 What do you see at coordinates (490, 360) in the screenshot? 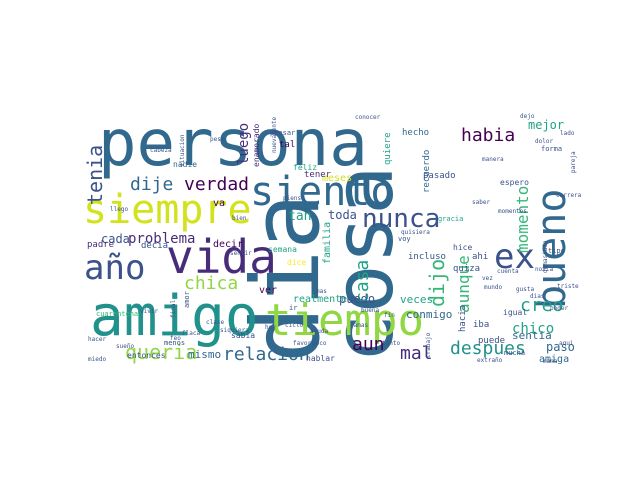
I see `word-cloud-word: extraño` at bounding box center [490, 360].